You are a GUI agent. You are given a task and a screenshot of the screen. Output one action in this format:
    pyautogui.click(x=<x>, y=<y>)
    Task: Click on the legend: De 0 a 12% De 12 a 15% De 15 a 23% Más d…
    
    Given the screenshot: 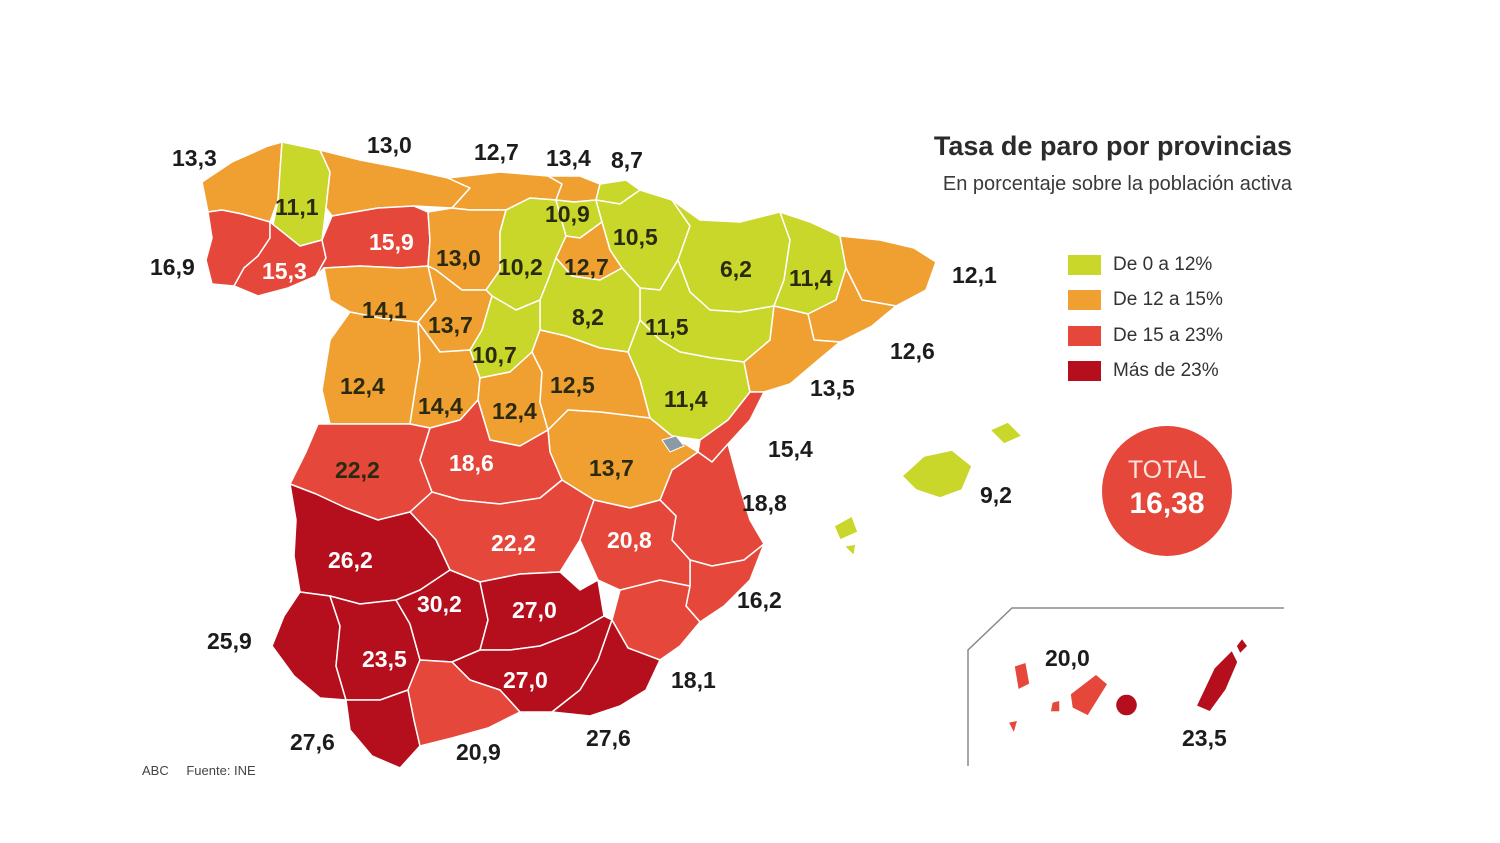 What is the action you would take?
    pyautogui.click(x=1145, y=318)
    